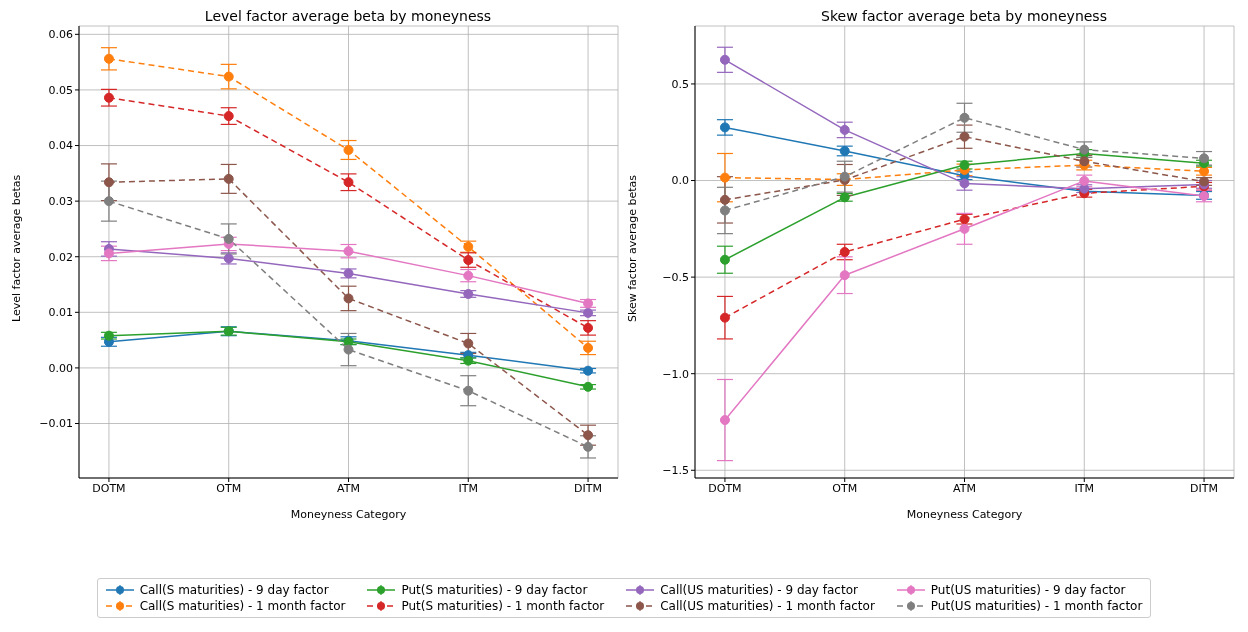  Describe the element at coordinates (60, 257) in the screenshot. I see `y-tick-label: 0.02` at that location.